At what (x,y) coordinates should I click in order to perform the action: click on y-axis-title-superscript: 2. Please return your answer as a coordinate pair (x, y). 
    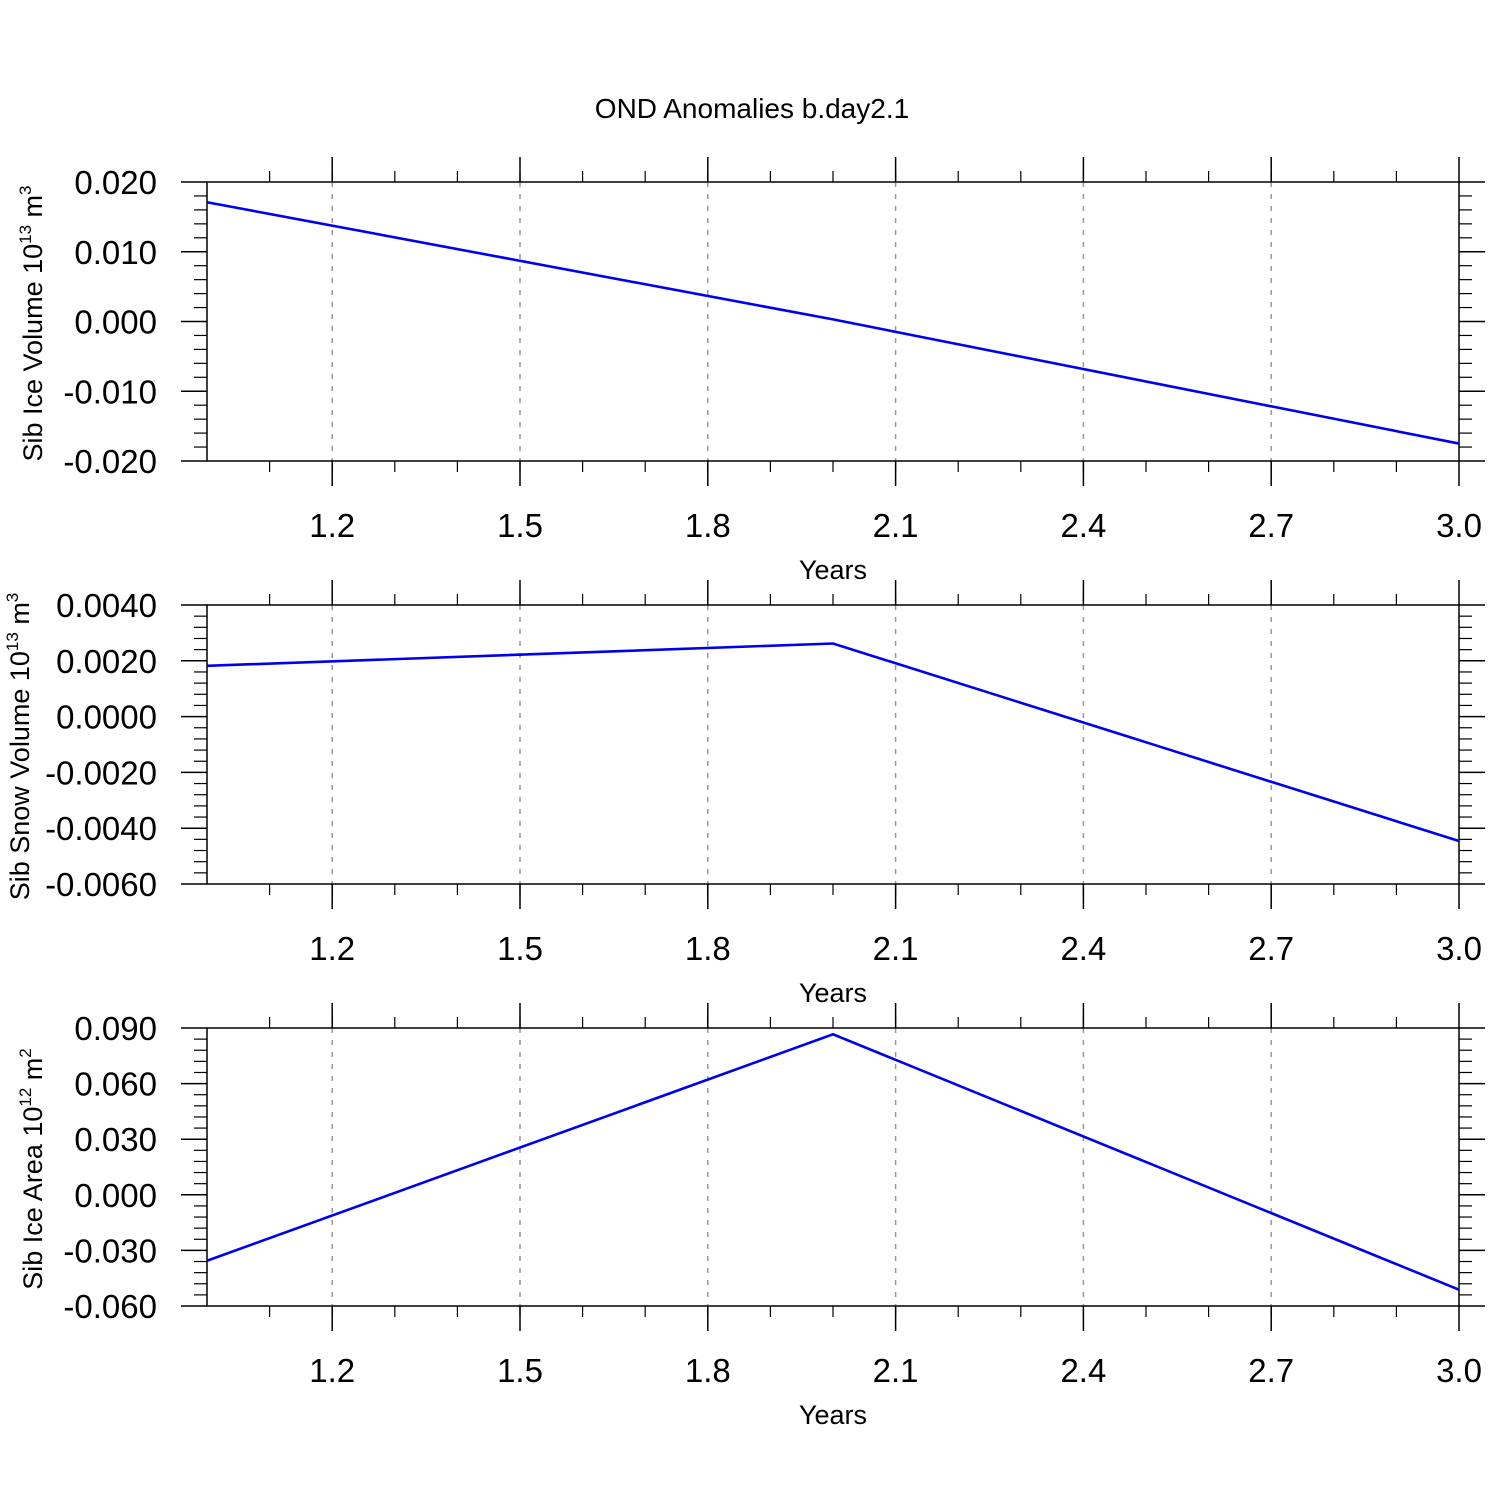
    Looking at the image, I should click on (25, 1052).